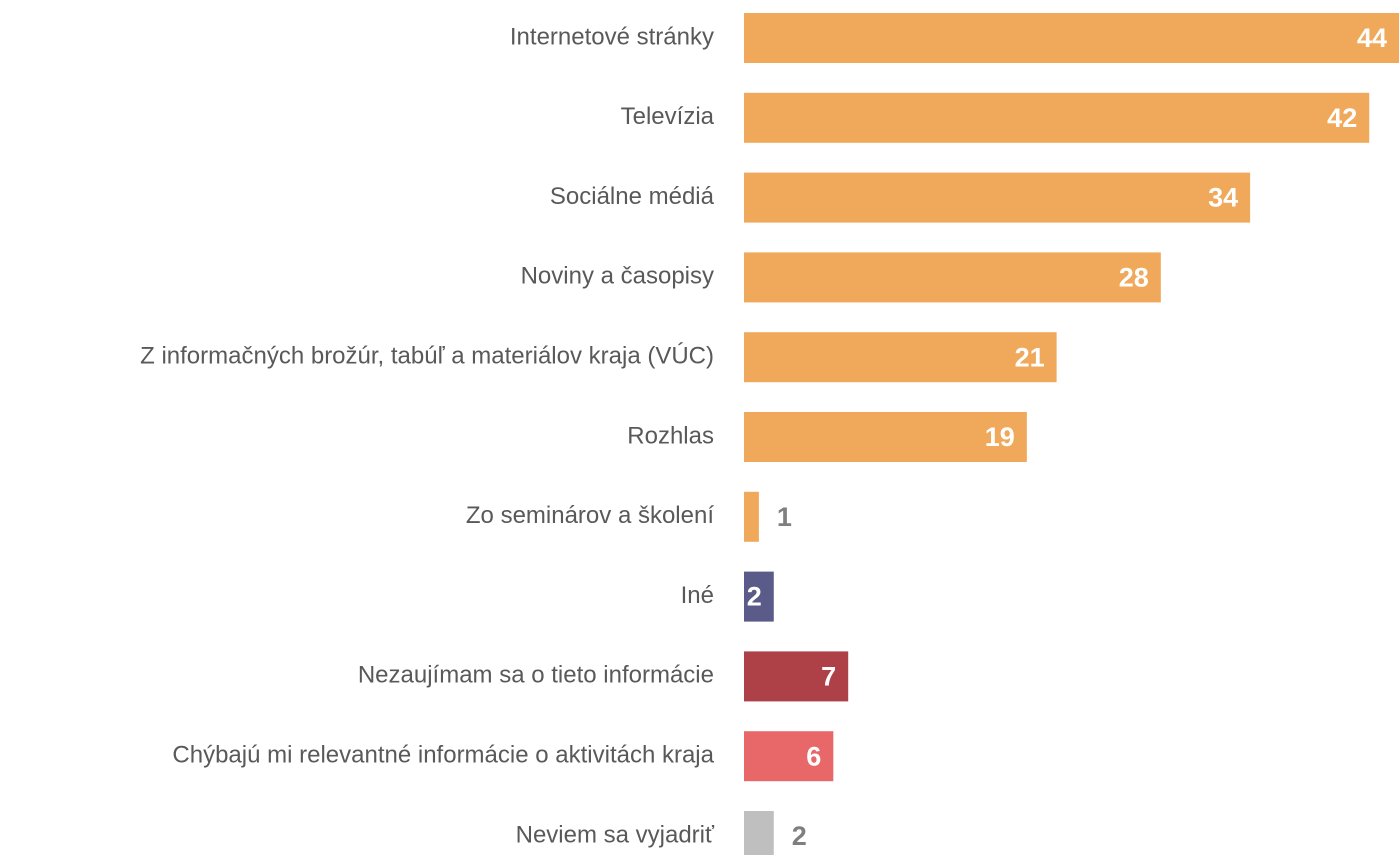 This screenshot has height=855, width=1399. I want to click on value-label: 21, so click(1030, 357).